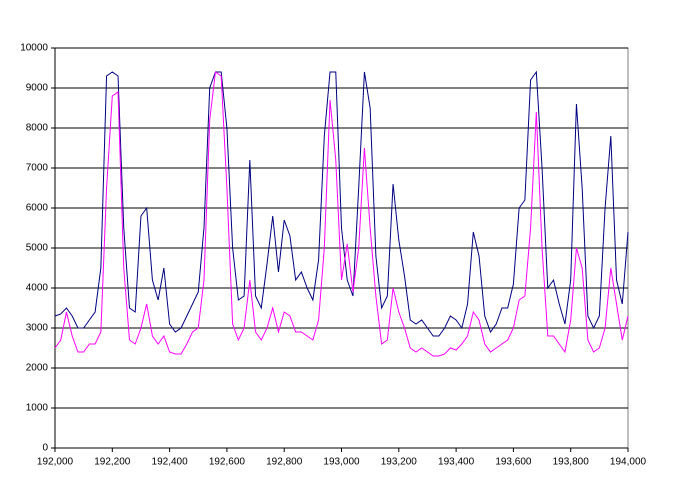 Image resolution: width=696 pixels, height=479 pixels. I want to click on y-tick-label: 8000, so click(37, 128).